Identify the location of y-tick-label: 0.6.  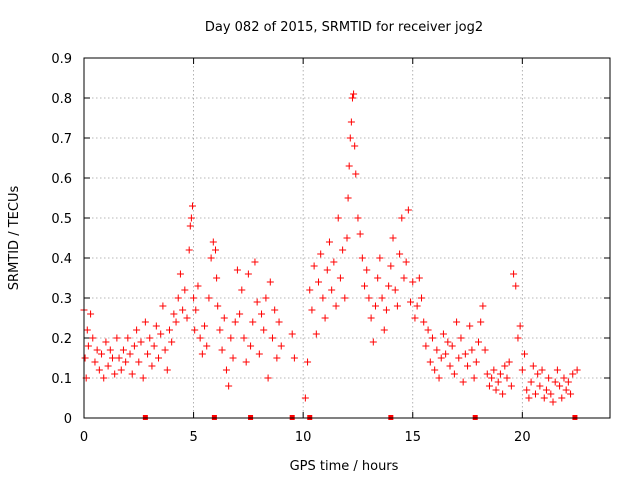
(61, 179).